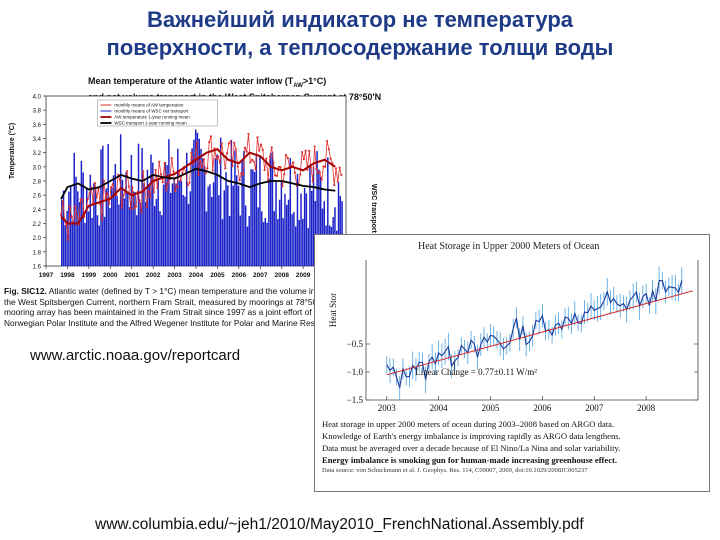 The width and height of the screenshot is (720, 540). I want to click on ocean-y-tick-label: −1.0, so click(355, 372).